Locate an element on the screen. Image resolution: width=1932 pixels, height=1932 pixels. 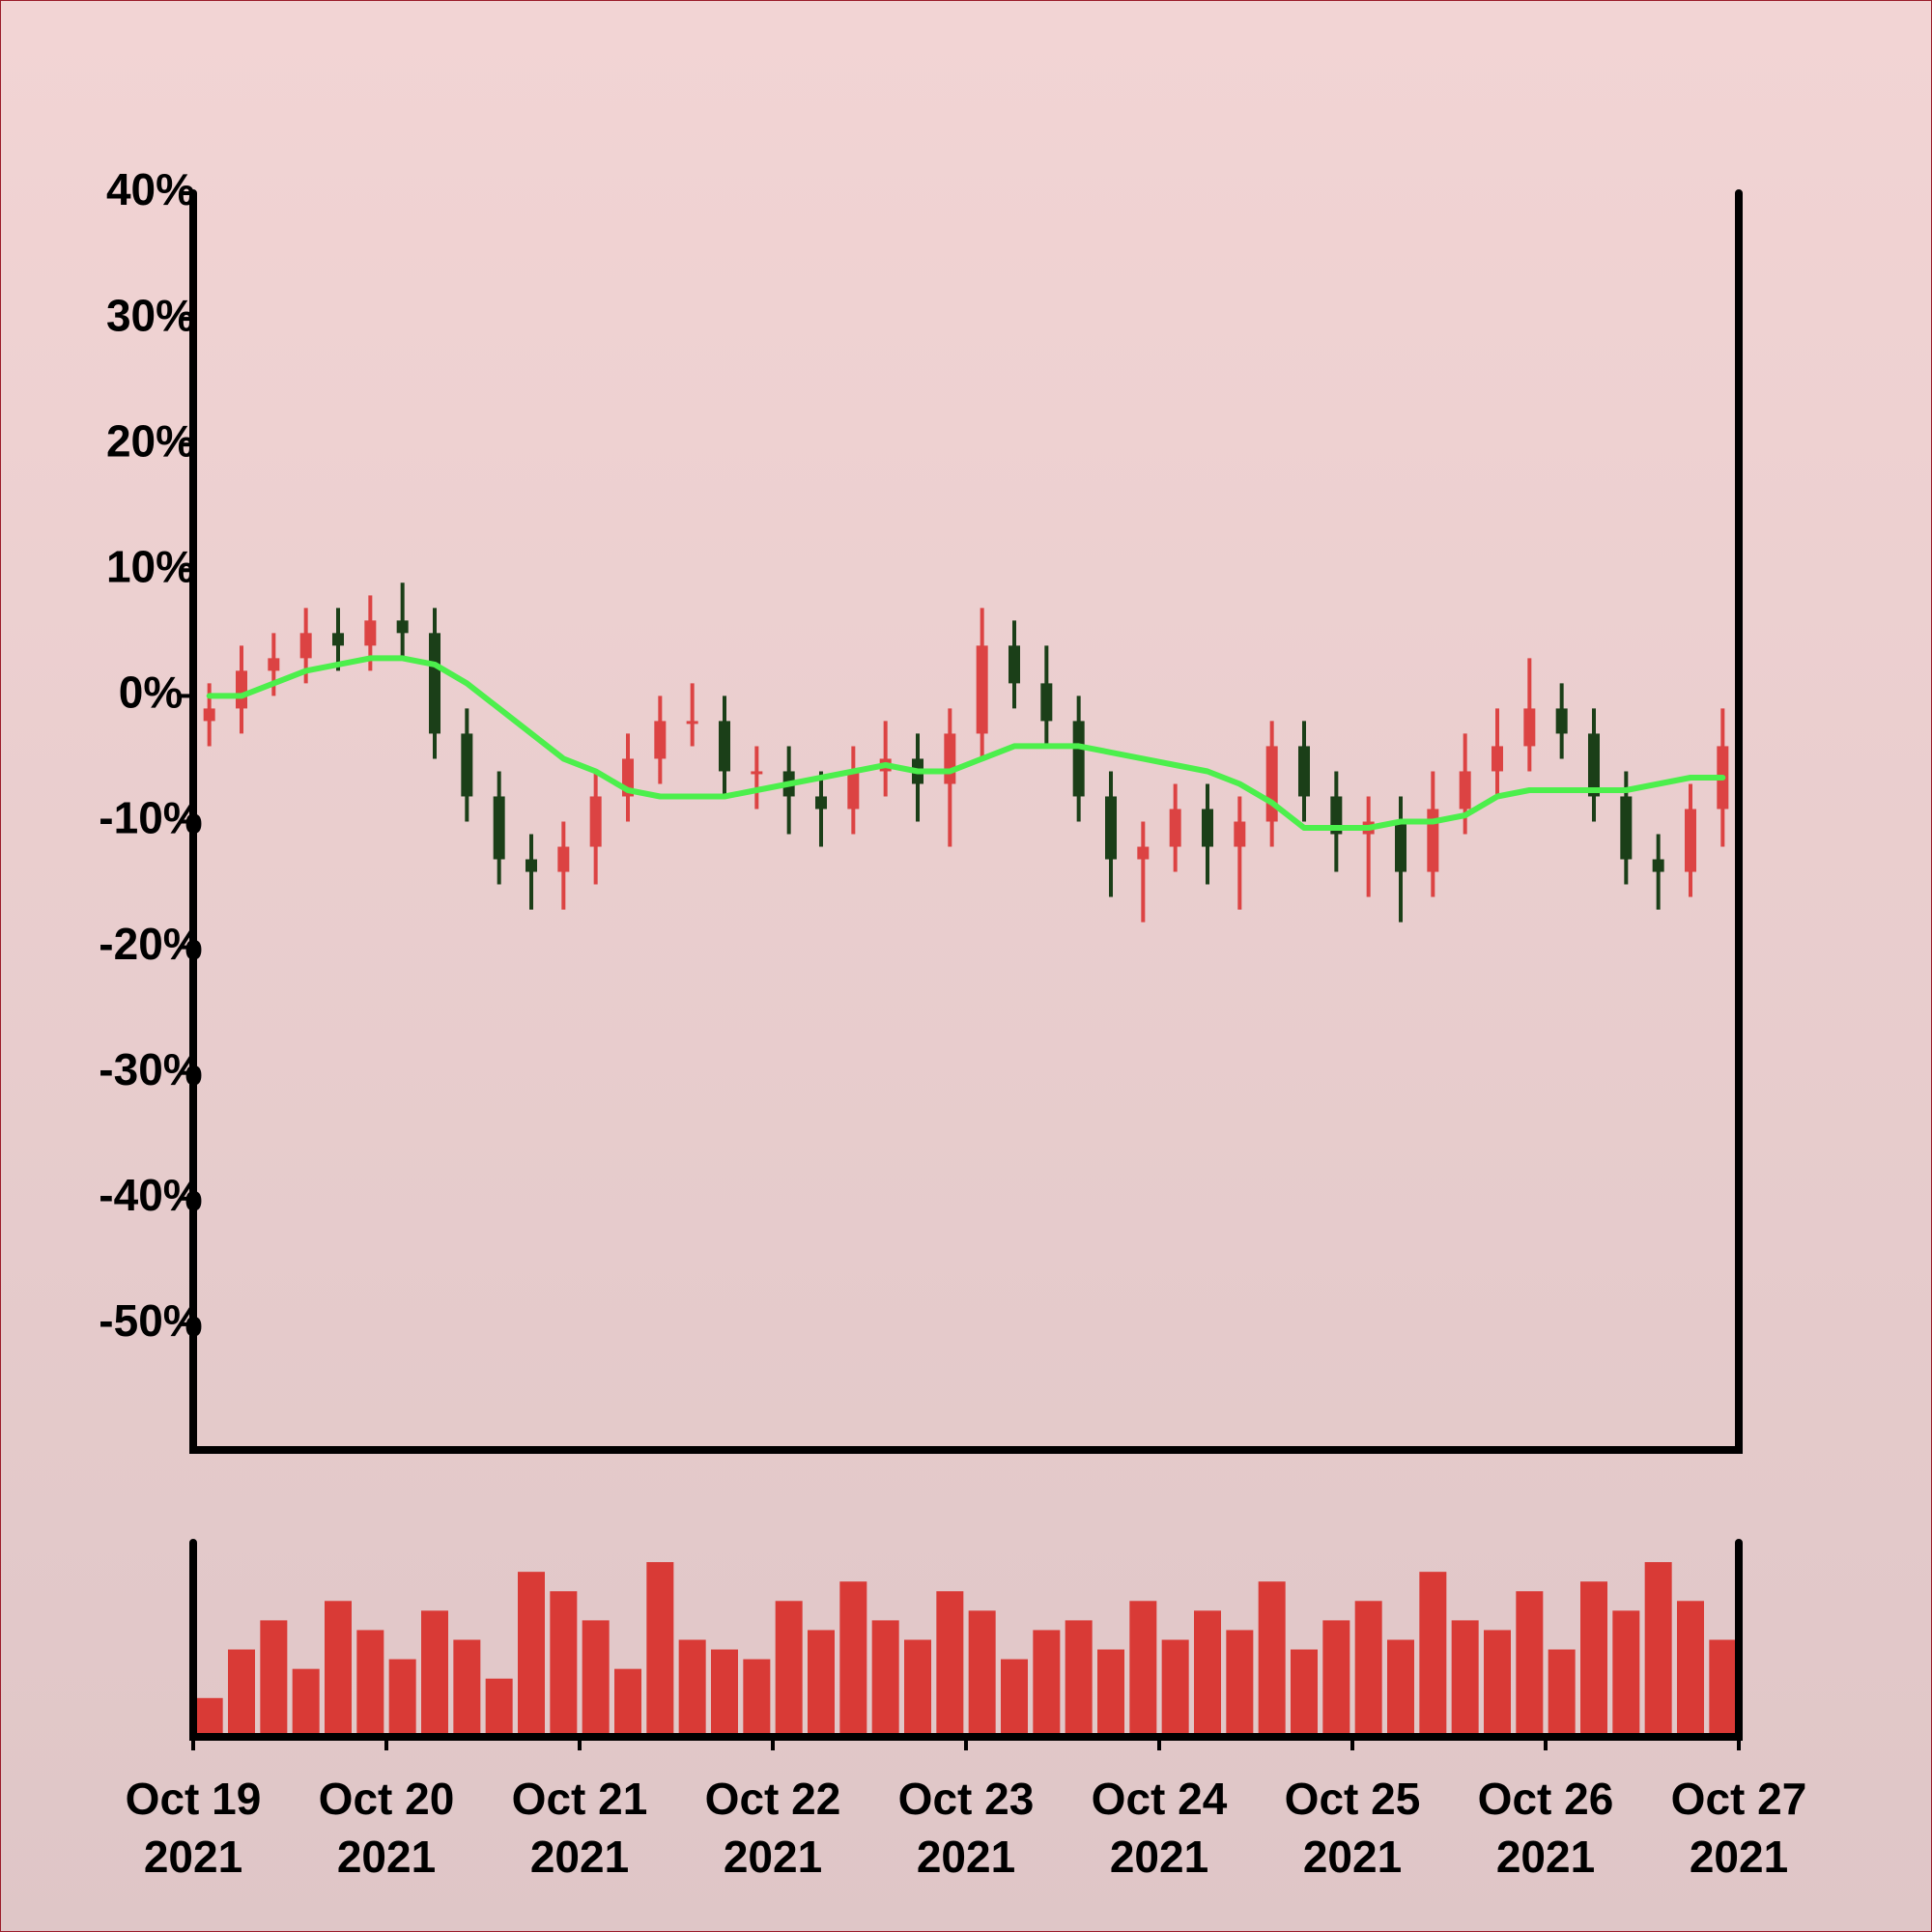
y-tick-label: 40% is located at coordinates (150, 189).